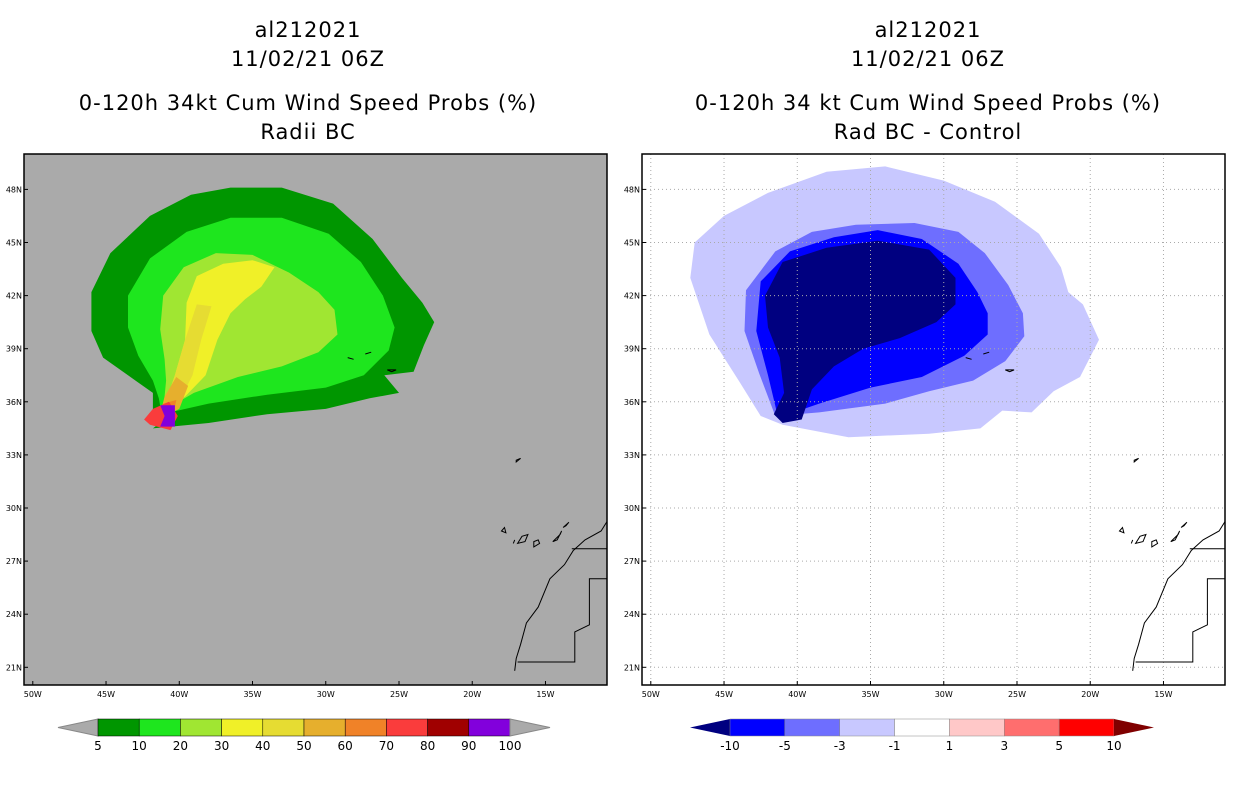 The height and width of the screenshot is (800, 1236). Describe the element at coordinates (308, 59) in the screenshot. I see `left-date: 11/02/21 06Z` at that location.